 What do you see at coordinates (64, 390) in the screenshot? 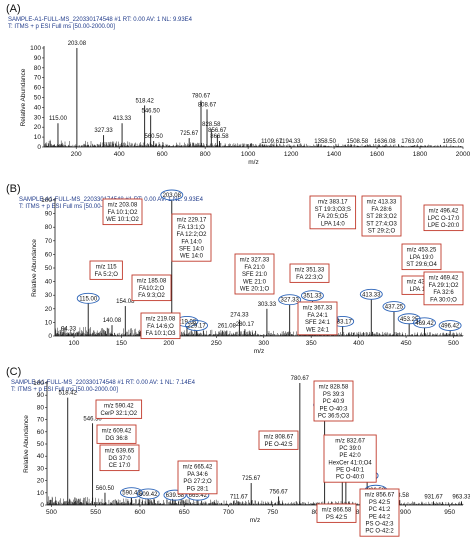
I see `scan-filter: T: ITMS + p ESI Full ms [50.00-2000.00]` at bounding box center [64, 390].